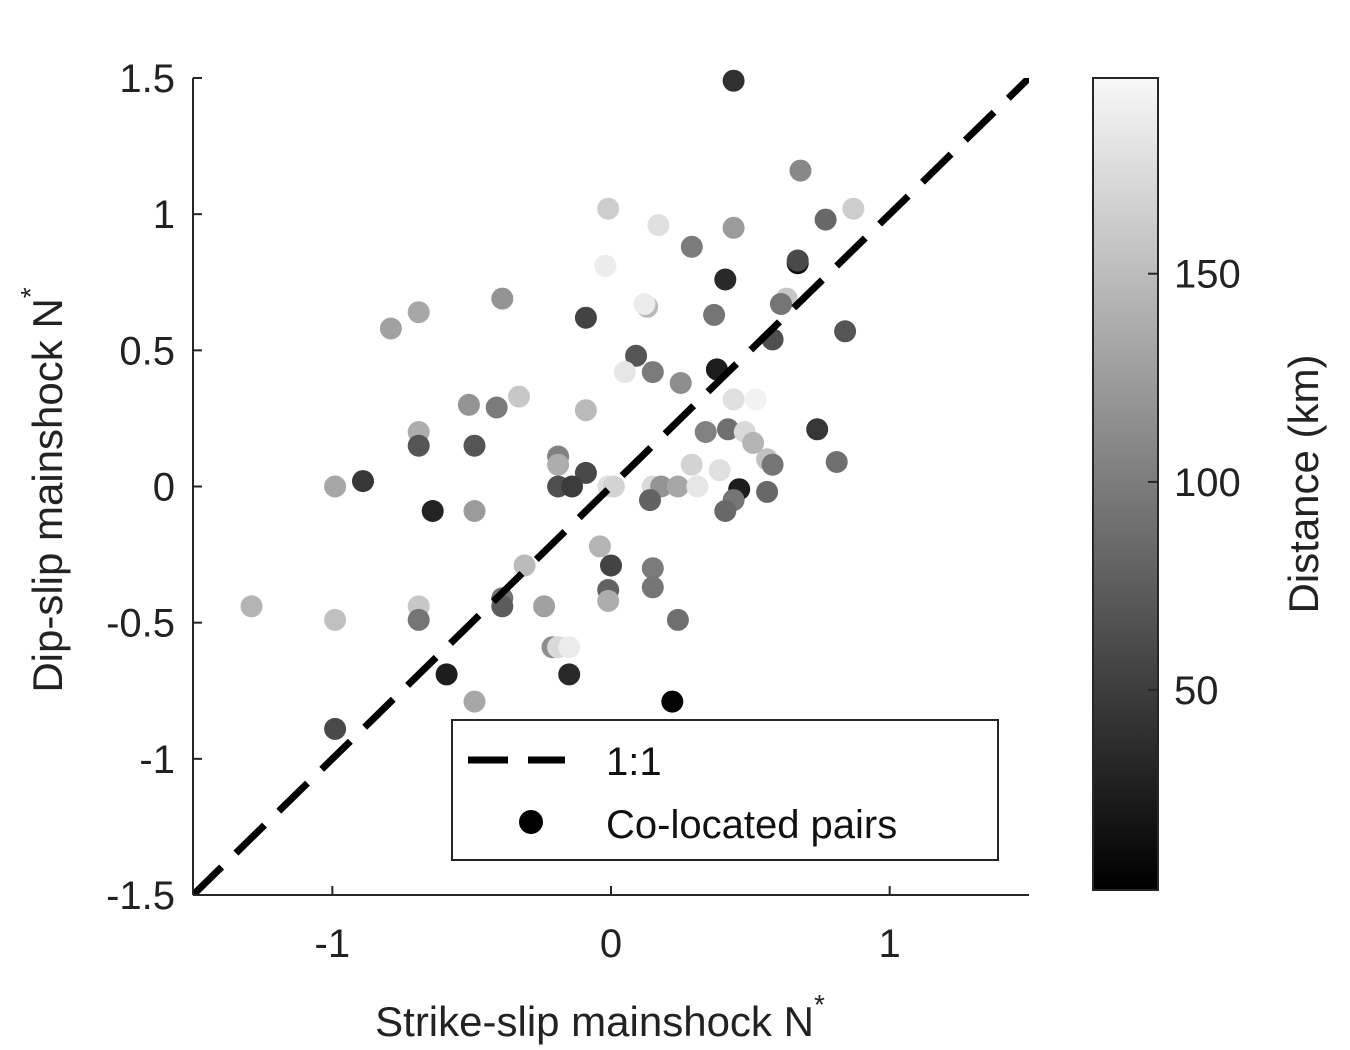 The image size is (1350, 1050). I want to click on colorbar-tick-label: 50, so click(1196, 691).